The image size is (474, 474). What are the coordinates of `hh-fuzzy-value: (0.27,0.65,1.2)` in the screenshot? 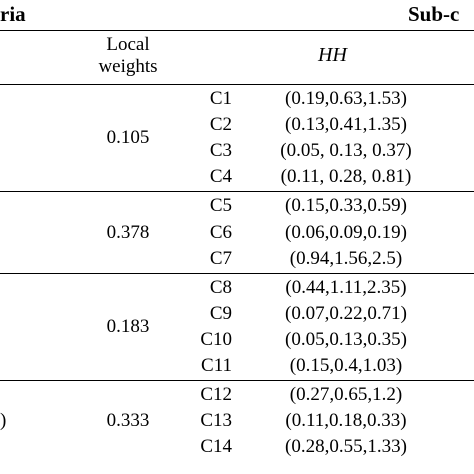 It's located at (346, 395).